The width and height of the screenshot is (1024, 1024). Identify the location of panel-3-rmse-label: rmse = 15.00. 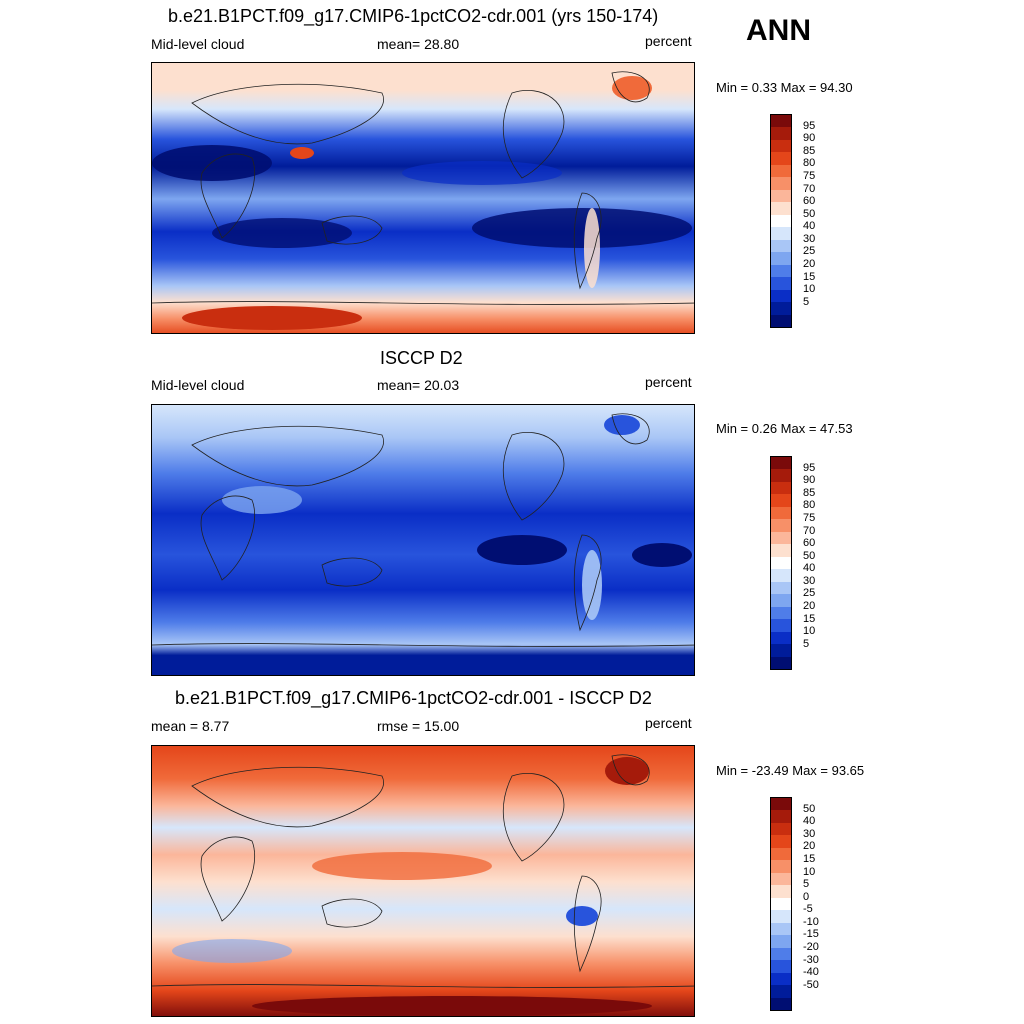
(418, 726).